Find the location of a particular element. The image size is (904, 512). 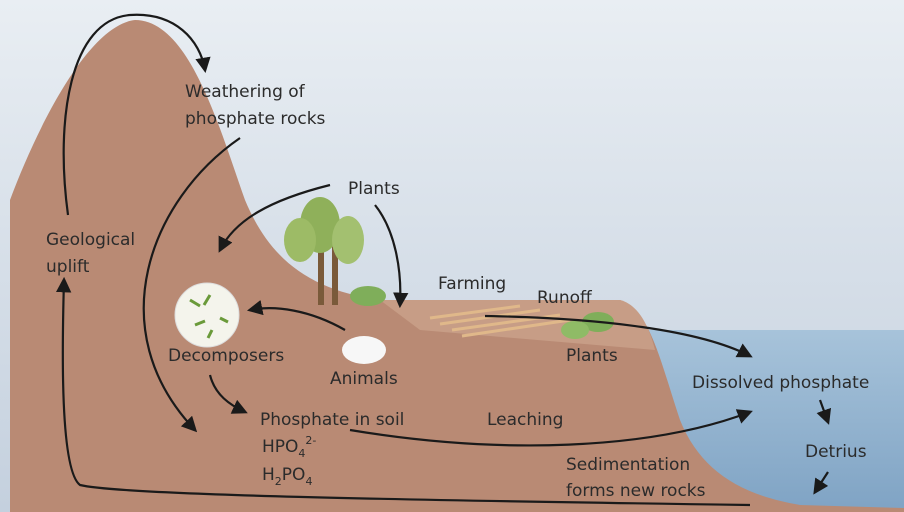

formula-part: H is located at coordinates (268, 475).